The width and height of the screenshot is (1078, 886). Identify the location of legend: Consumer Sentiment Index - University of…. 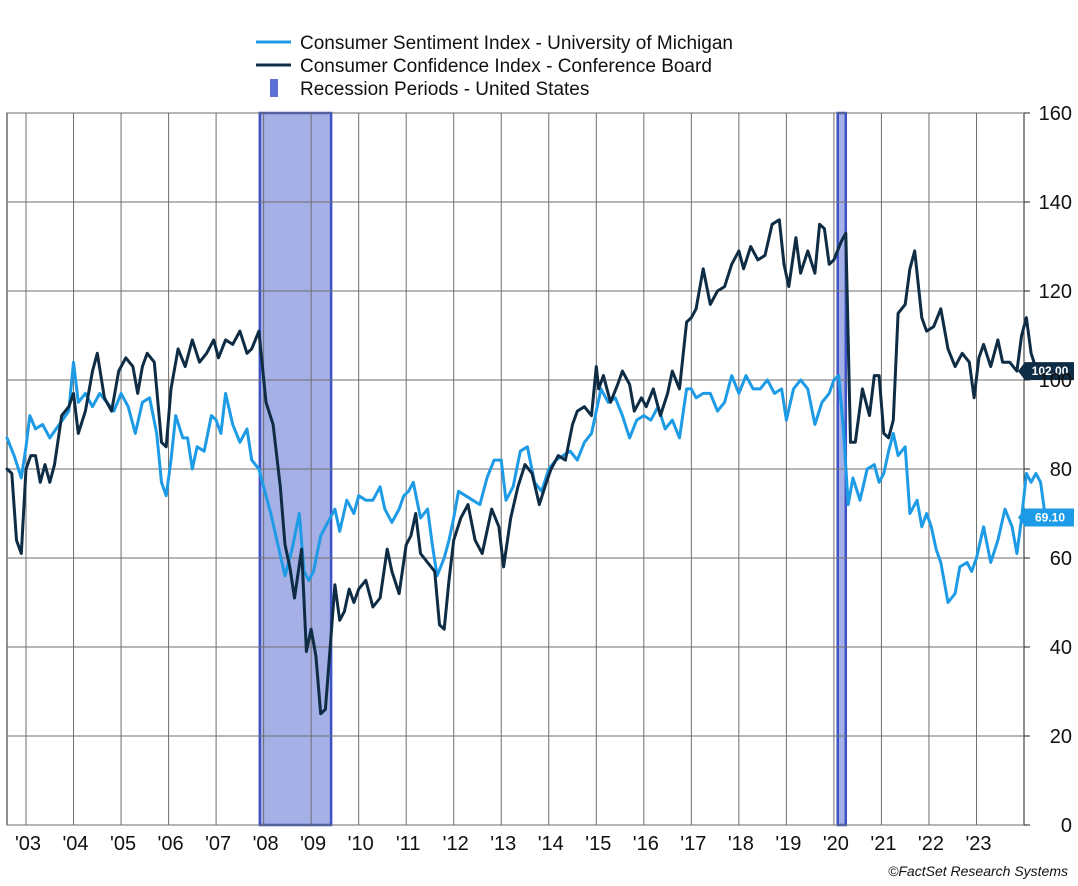
(494, 66).